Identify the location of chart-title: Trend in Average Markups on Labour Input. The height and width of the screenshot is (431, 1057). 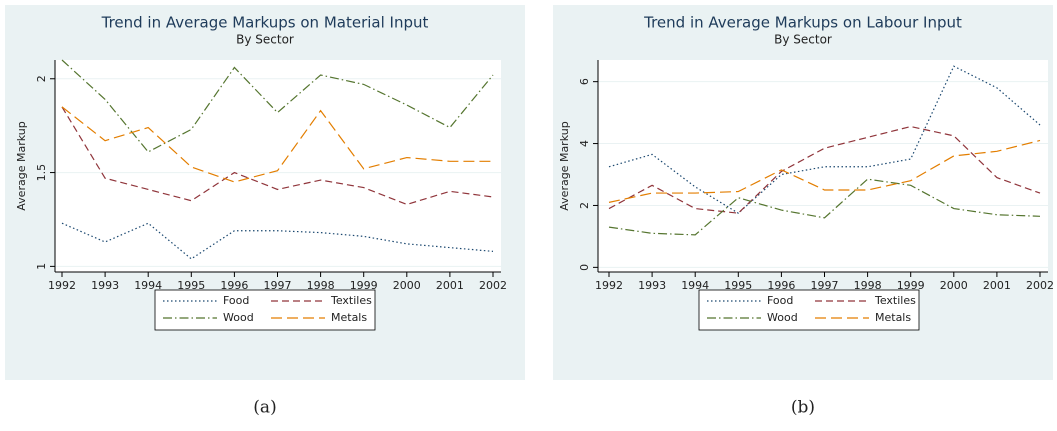
(802, 23).